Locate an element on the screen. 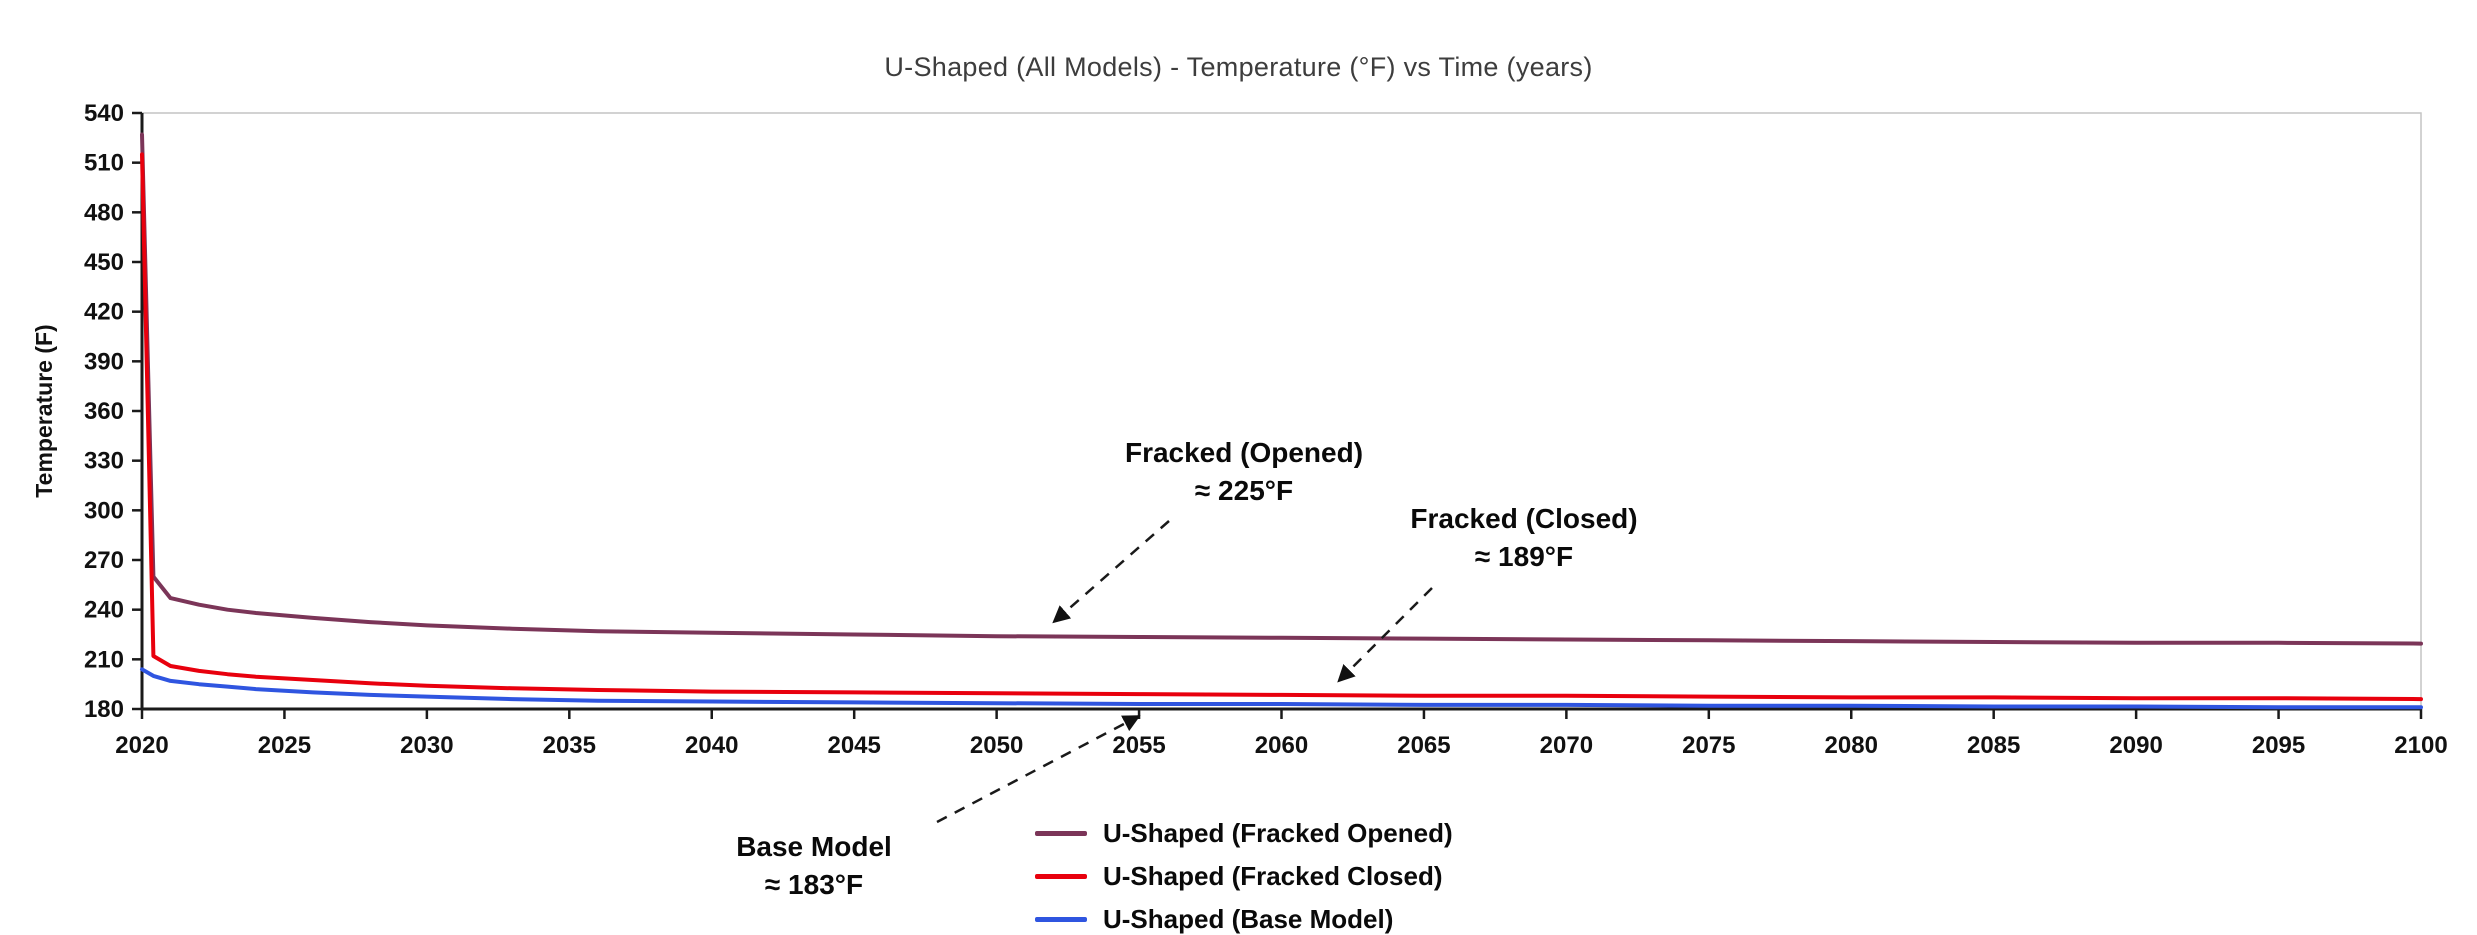 The height and width of the screenshot is (935, 2477). x-tick-label: 2095 is located at coordinates (2278, 745).